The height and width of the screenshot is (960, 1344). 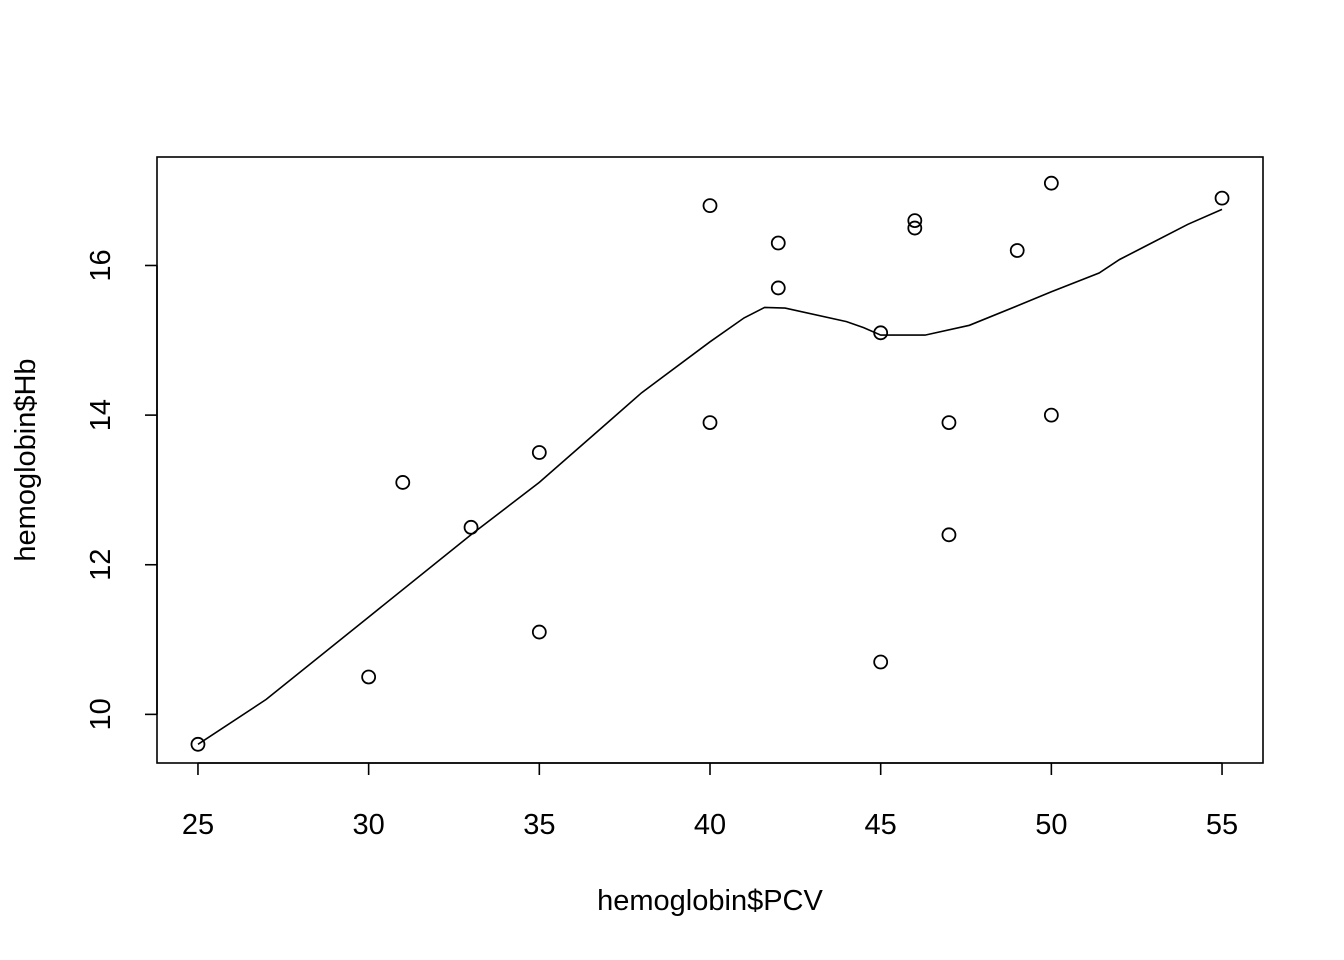 I want to click on y-tick-label: 16, so click(x=101, y=265).